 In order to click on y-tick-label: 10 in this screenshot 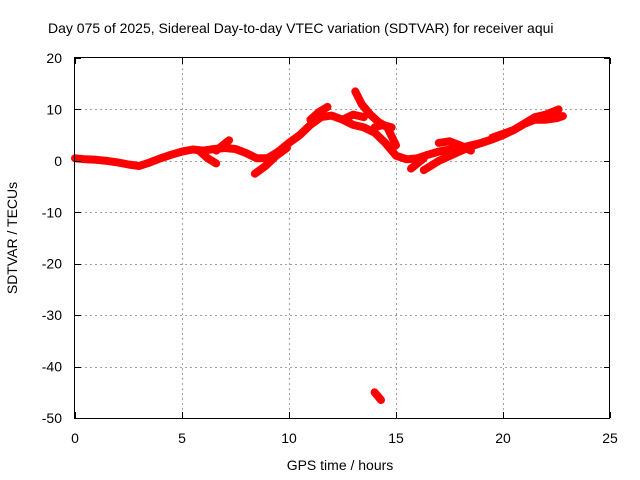, I will do `click(54, 109)`.